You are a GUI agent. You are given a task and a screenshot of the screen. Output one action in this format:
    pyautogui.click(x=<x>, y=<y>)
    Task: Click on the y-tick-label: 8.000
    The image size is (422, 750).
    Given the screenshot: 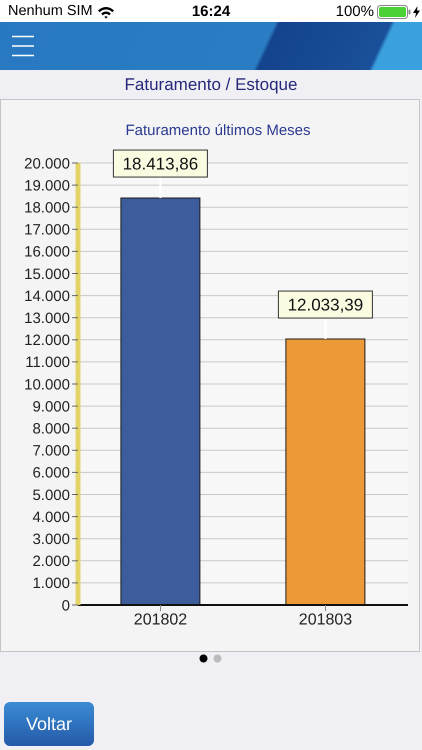 What is the action you would take?
    pyautogui.click(x=51, y=429)
    